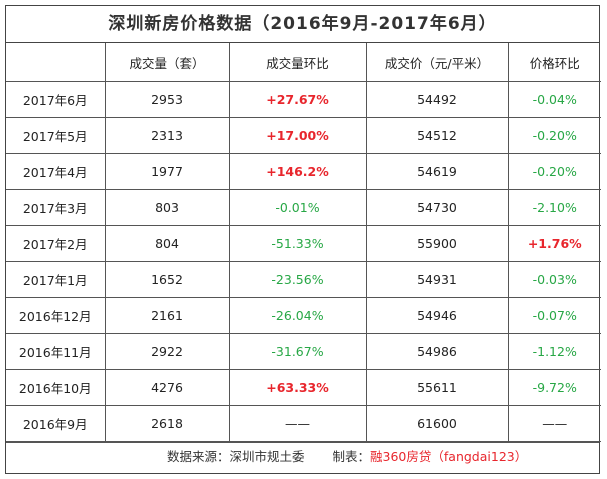  What do you see at coordinates (56, 135) in the screenshot?
I see `month-cell: 2017年5月` at bounding box center [56, 135].